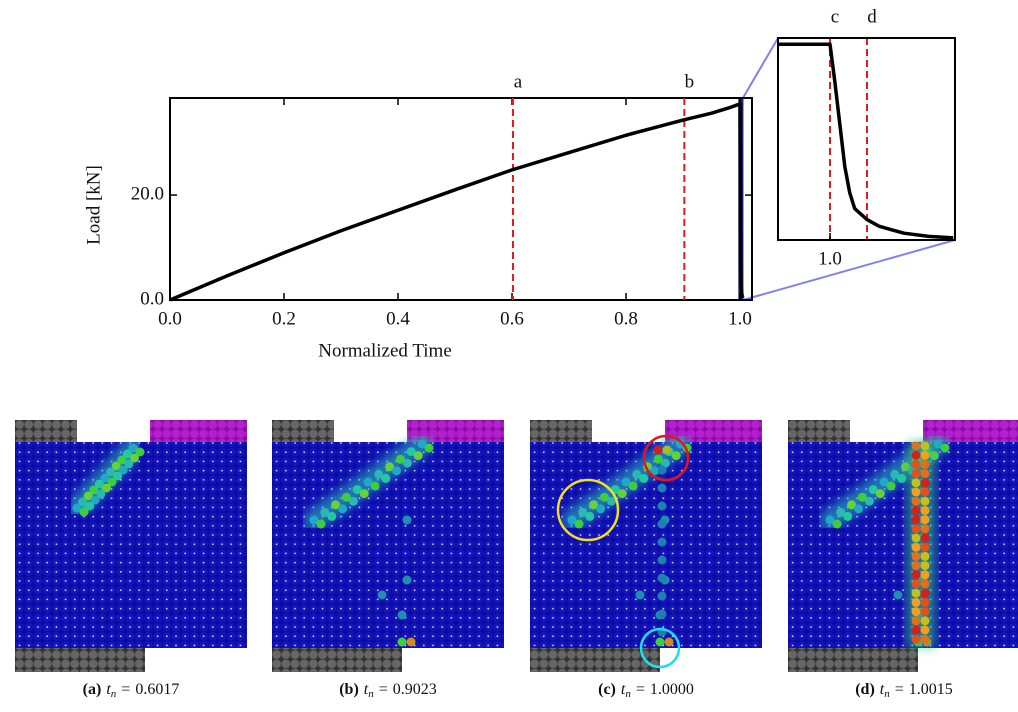  I want to click on inset-marker-label: d, so click(872, 16).